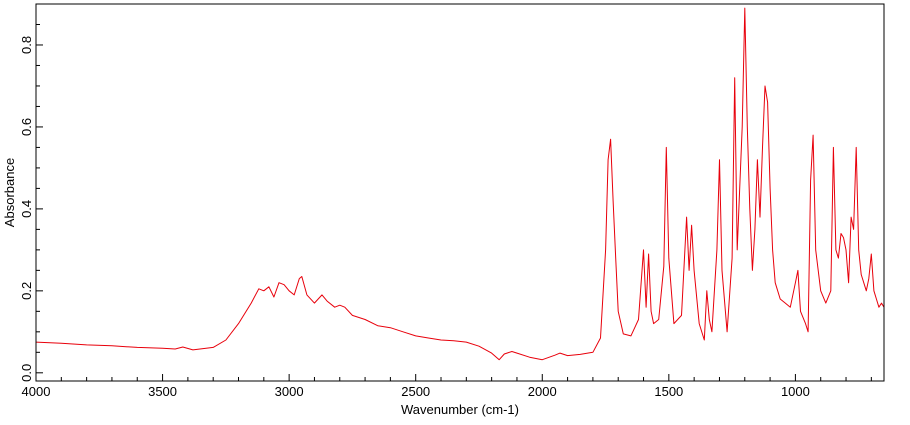 The height and width of the screenshot is (425, 910). I want to click on x-tick-label: 4000, so click(36, 391).